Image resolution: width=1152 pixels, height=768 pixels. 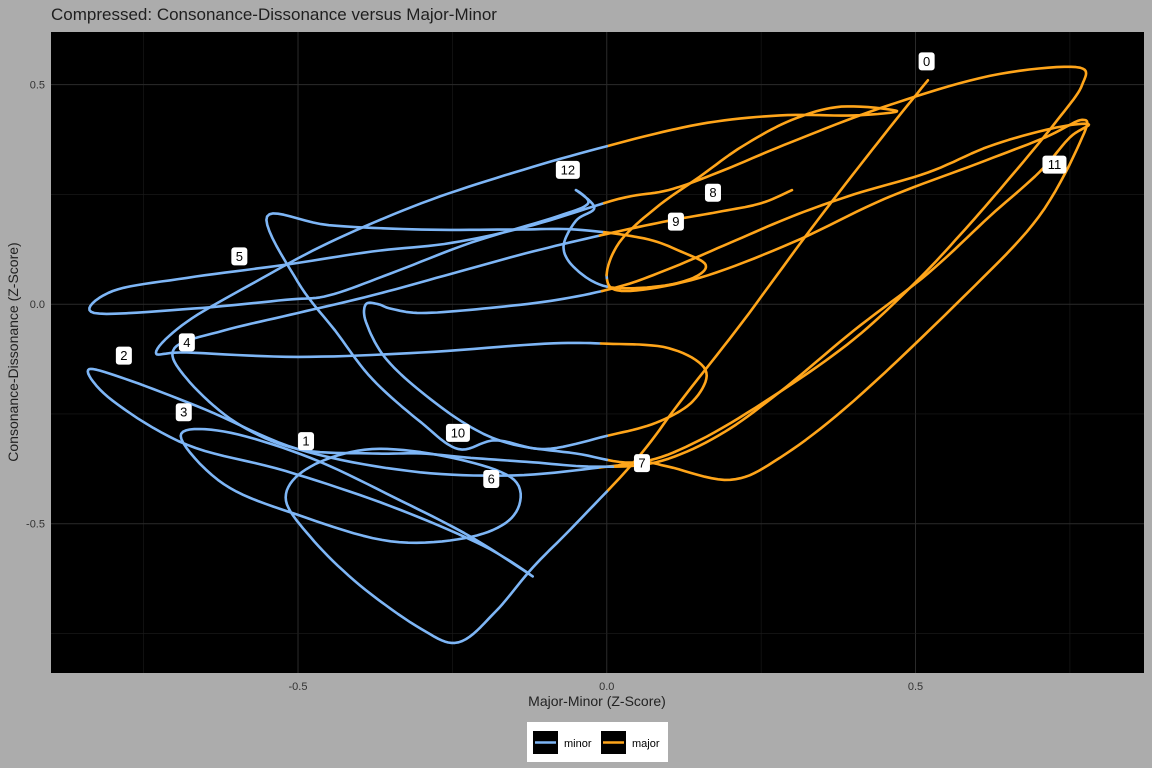 I want to click on point-label: 10, so click(x=457, y=432).